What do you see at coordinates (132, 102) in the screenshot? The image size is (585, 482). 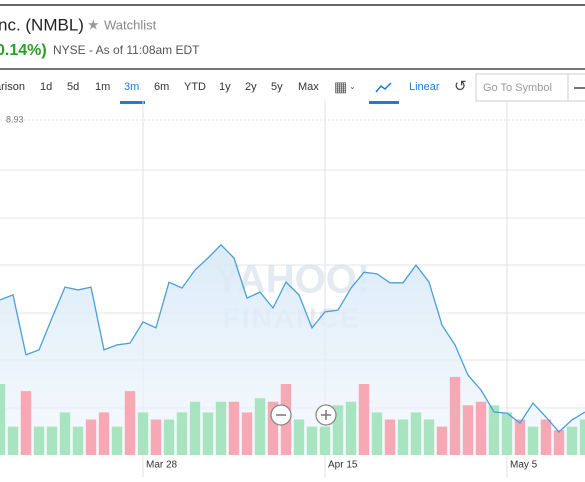 I see `active-underline` at bounding box center [132, 102].